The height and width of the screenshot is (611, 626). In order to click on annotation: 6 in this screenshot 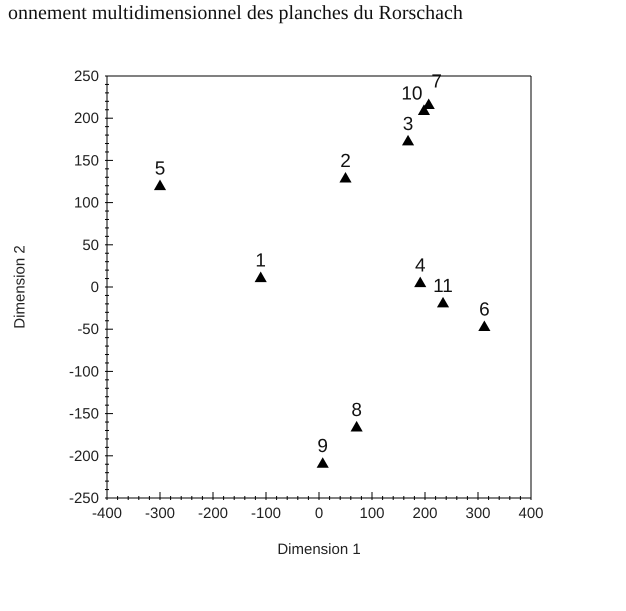, I will do `click(484, 310)`.